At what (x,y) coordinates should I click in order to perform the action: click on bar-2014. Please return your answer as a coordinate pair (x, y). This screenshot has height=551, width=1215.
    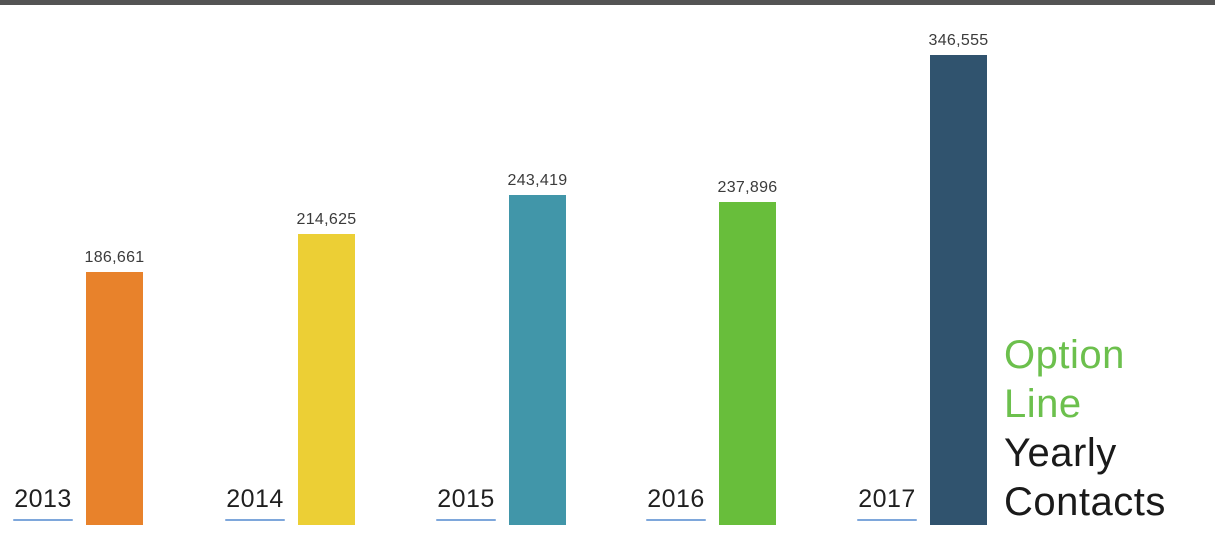
    Looking at the image, I should click on (326, 379).